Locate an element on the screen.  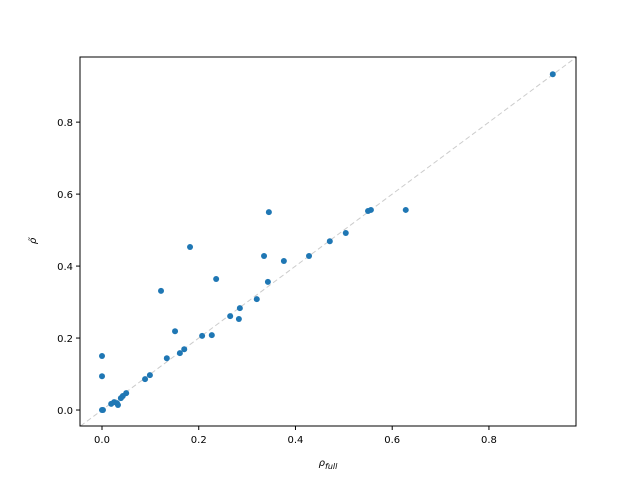
x-label-sub: full is located at coordinates (331, 466).